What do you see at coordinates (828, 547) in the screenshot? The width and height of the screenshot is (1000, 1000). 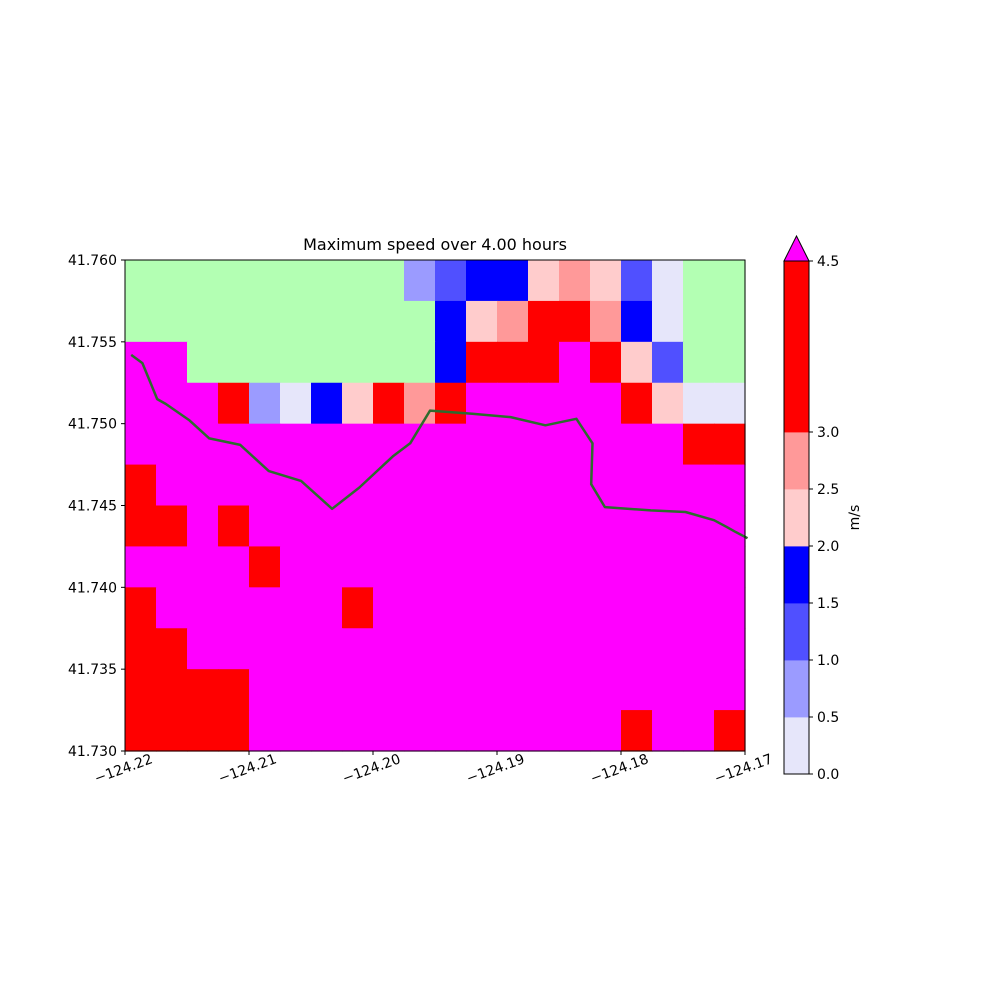 I see `colorbar-tick-label: 2.0` at bounding box center [828, 547].